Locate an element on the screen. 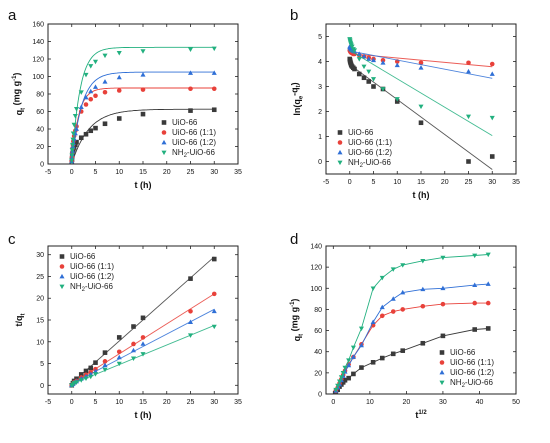  x-tick-label: 50 is located at coordinates (516, 402).